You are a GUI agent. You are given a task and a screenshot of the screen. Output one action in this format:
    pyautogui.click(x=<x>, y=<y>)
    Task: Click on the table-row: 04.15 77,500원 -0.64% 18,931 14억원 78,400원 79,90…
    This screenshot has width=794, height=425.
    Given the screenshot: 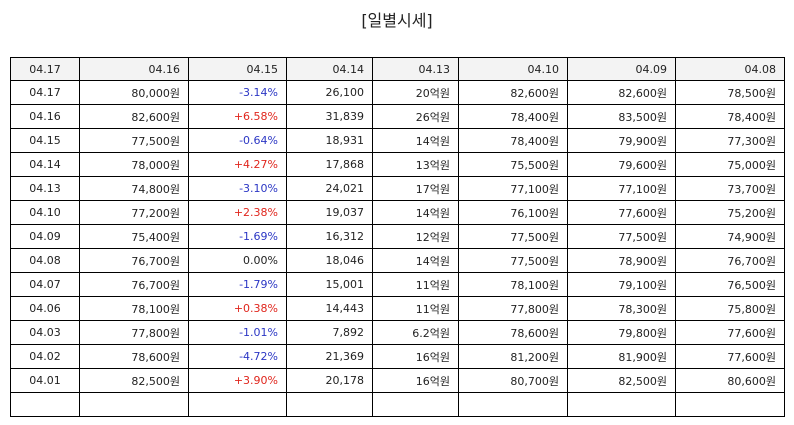 What is the action you would take?
    pyautogui.click(x=397, y=140)
    